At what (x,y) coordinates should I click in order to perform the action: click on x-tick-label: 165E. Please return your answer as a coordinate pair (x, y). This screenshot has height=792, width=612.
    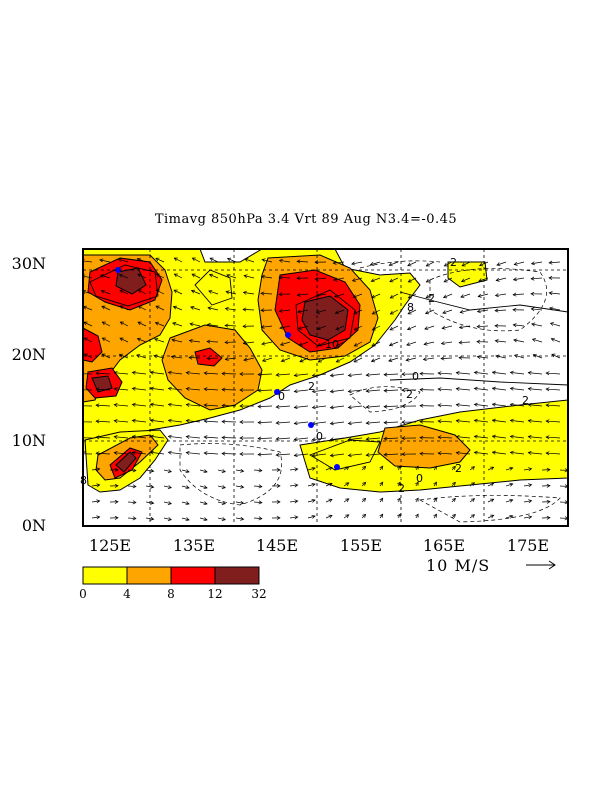
    Looking at the image, I should click on (444, 545).